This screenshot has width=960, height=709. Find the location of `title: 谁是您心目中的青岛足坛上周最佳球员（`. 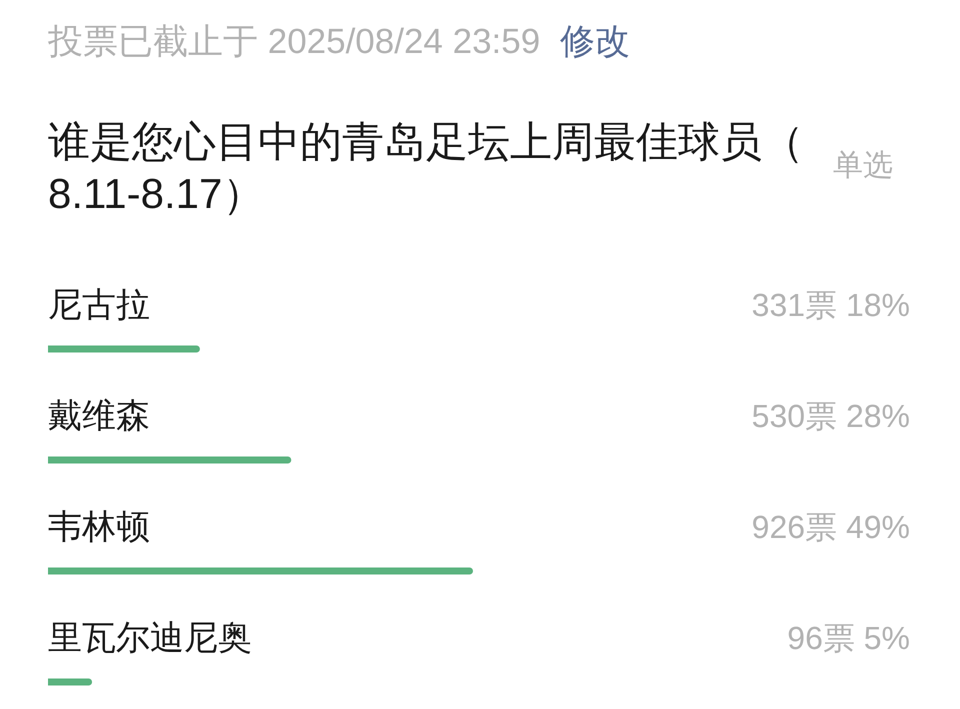

title: 谁是您心目中的青岛足坛上周最佳球员（ is located at coordinates (426, 141).